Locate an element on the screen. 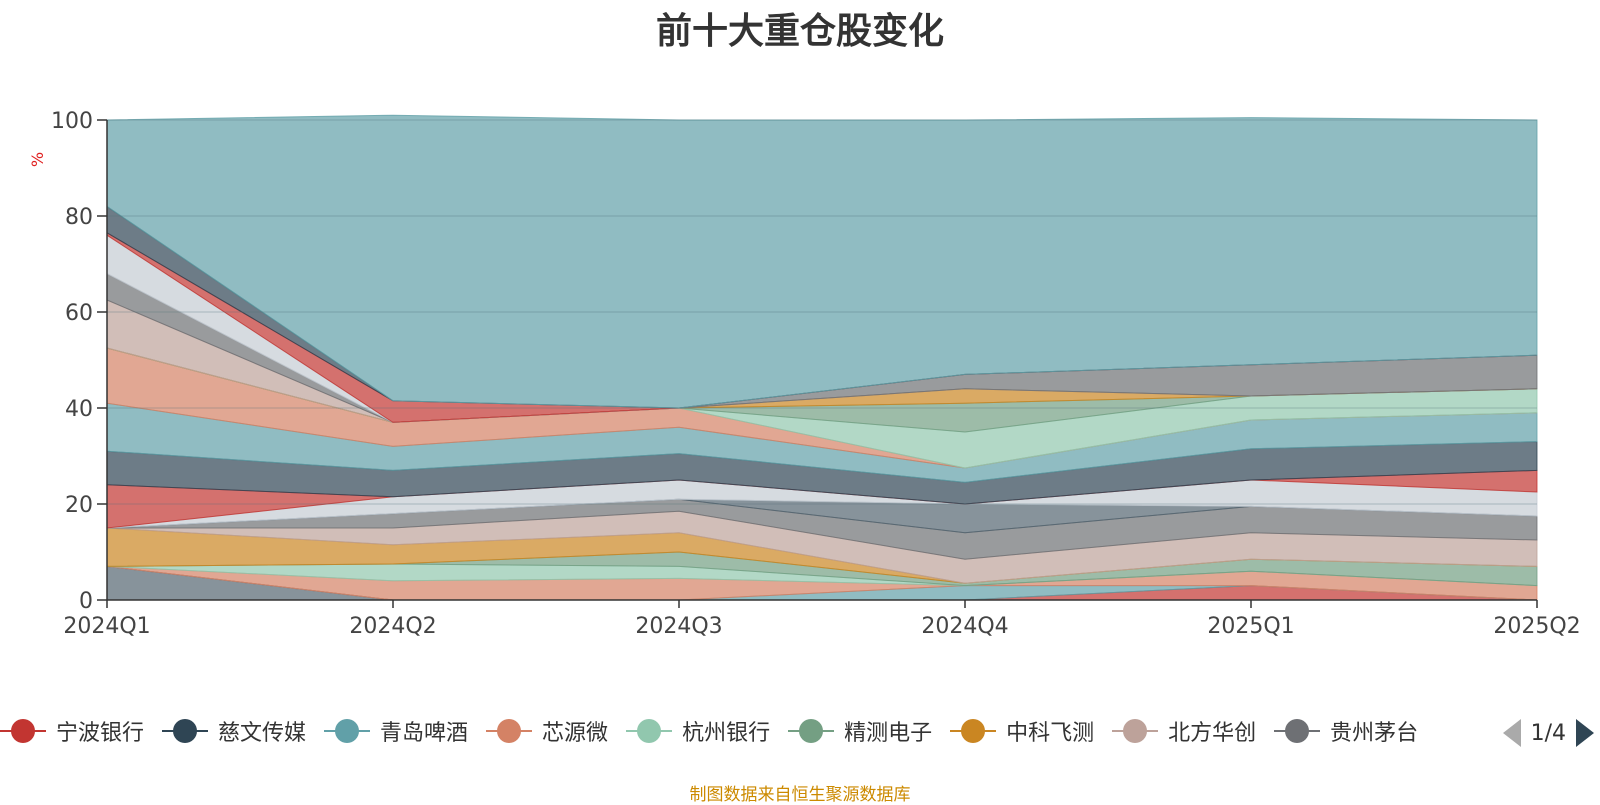  legend-item-label: 宁波银行 is located at coordinates (100, 733).